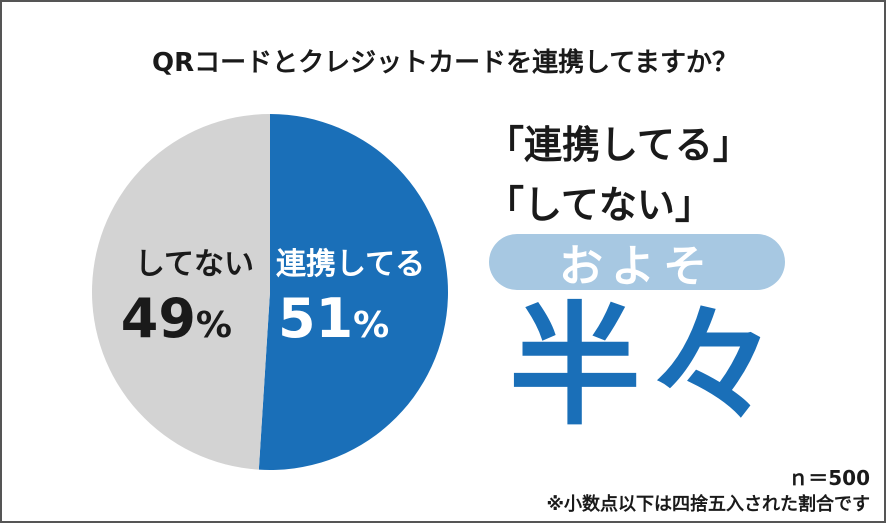  Describe the element at coordinates (618, 145) in the screenshot. I see `headline-line-1: 「連携してる」` at that location.